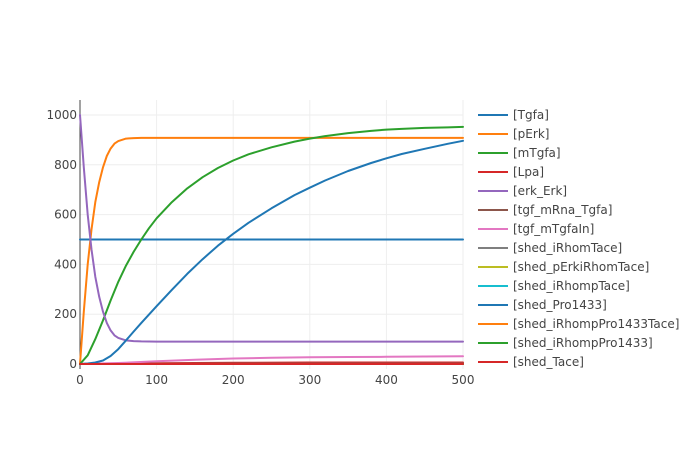 Image resolution: width=700 pixels, height=450 pixels. What do you see at coordinates (537, 153) in the screenshot?
I see `legend-label: [mTgfa]` at bounding box center [537, 153].